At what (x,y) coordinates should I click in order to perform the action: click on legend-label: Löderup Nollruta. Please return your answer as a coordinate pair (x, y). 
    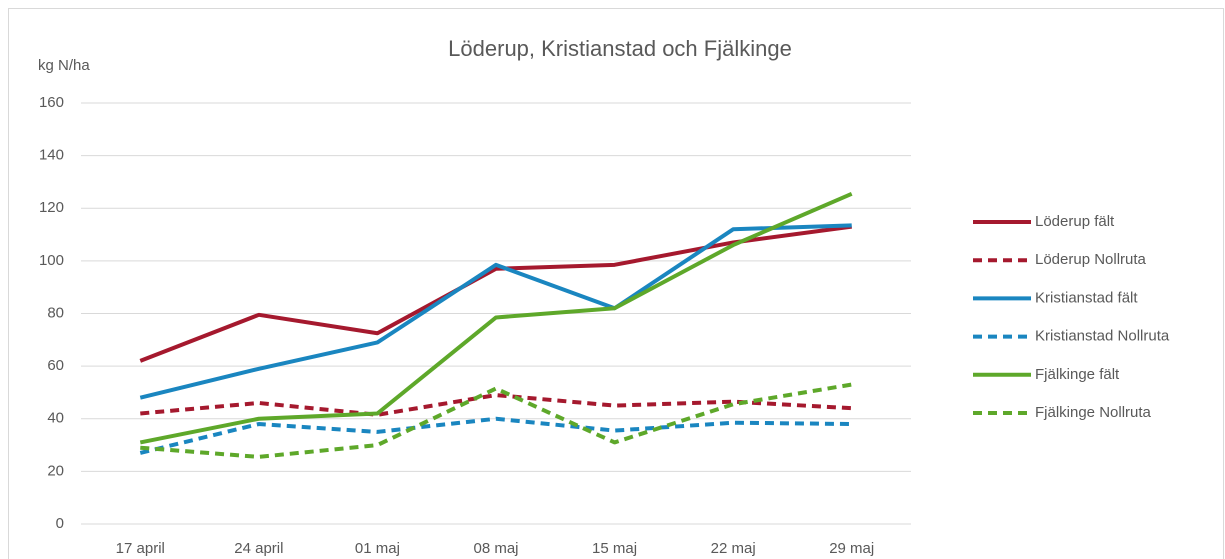
    Looking at the image, I should click on (1091, 259).